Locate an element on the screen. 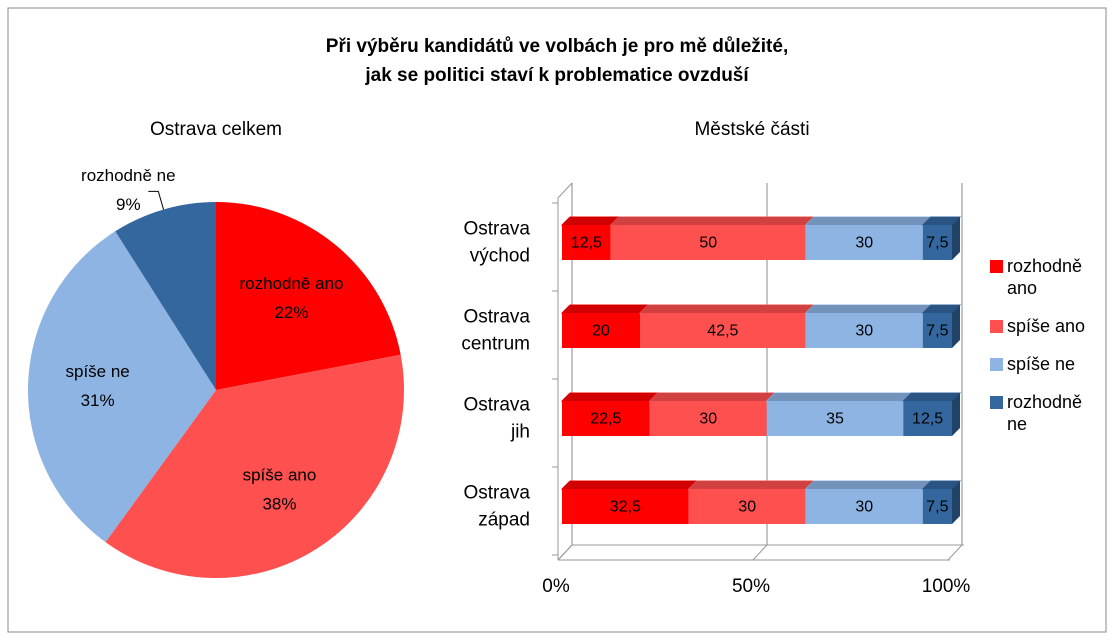 This screenshot has height=641, width=1115. legend-item: spíše ano is located at coordinates (1045, 326).